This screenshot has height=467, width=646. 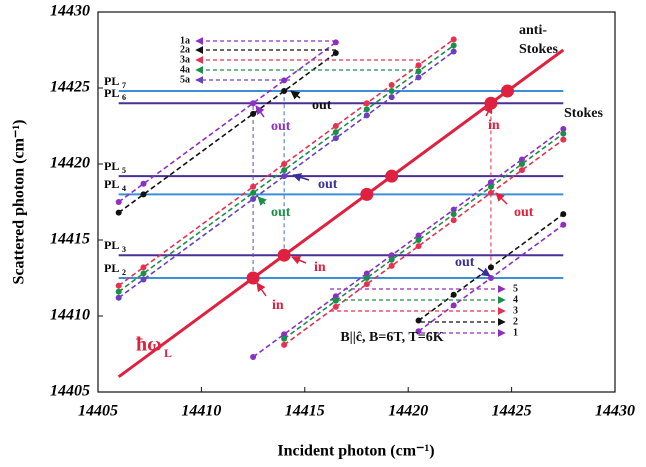 I want to click on y-tick-label: 14420, so click(x=70, y=163).